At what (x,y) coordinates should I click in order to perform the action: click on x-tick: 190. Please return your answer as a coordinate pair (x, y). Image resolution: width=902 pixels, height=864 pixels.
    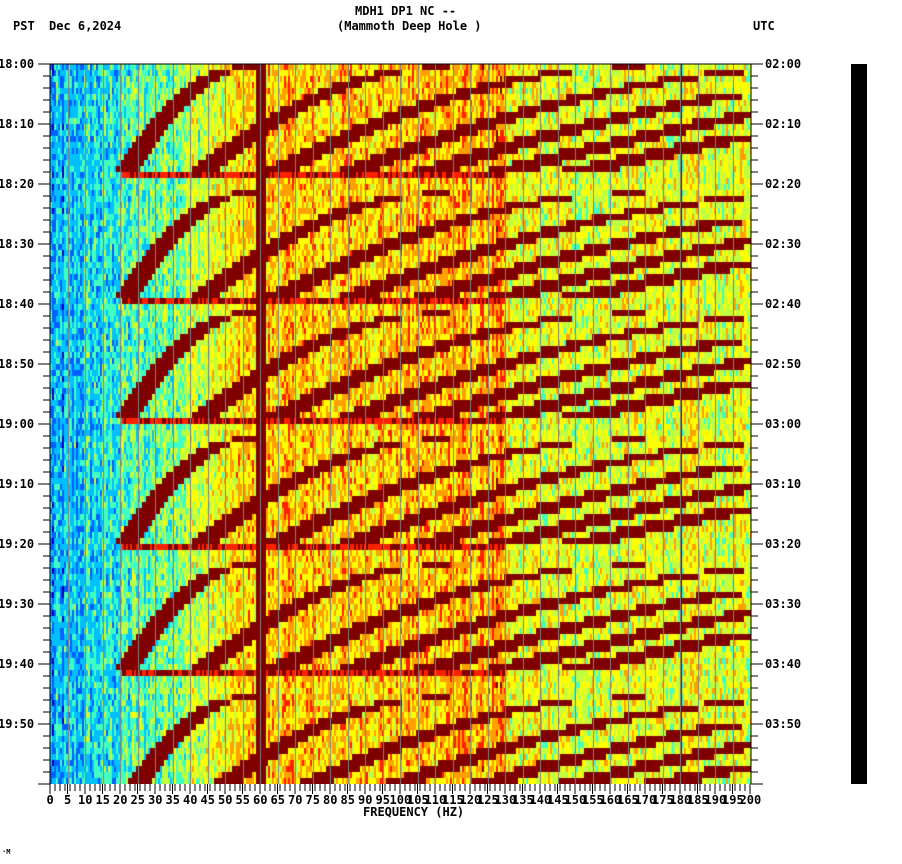
    Looking at the image, I should click on (715, 800).